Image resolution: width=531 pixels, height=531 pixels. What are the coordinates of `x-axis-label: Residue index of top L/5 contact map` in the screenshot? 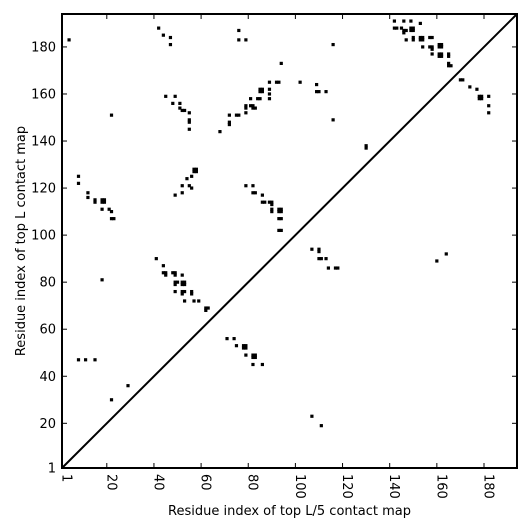 It's located at (289, 511).